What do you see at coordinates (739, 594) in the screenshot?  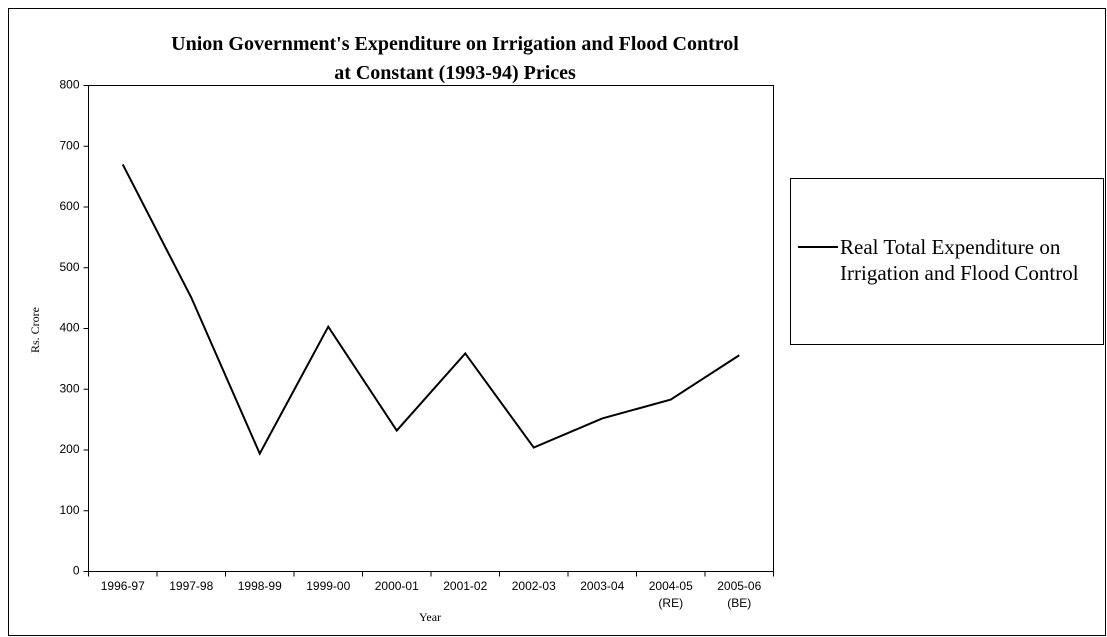 I see `x-tick-label: 2005-06 (BE)` at bounding box center [739, 594].